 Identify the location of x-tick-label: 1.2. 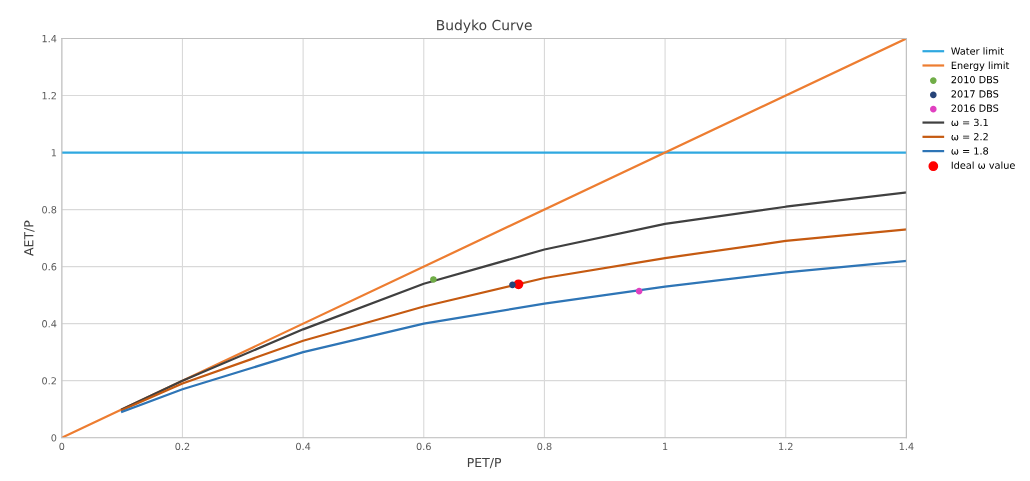
(786, 446).